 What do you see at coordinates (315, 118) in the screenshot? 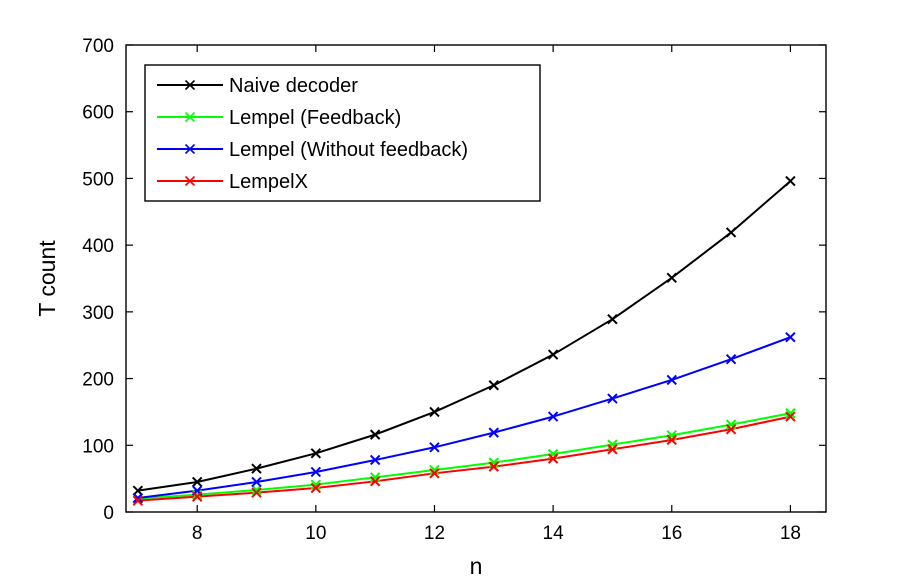
I see `legend-label: Lempel (Feedback)` at bounding box center [315, 118].